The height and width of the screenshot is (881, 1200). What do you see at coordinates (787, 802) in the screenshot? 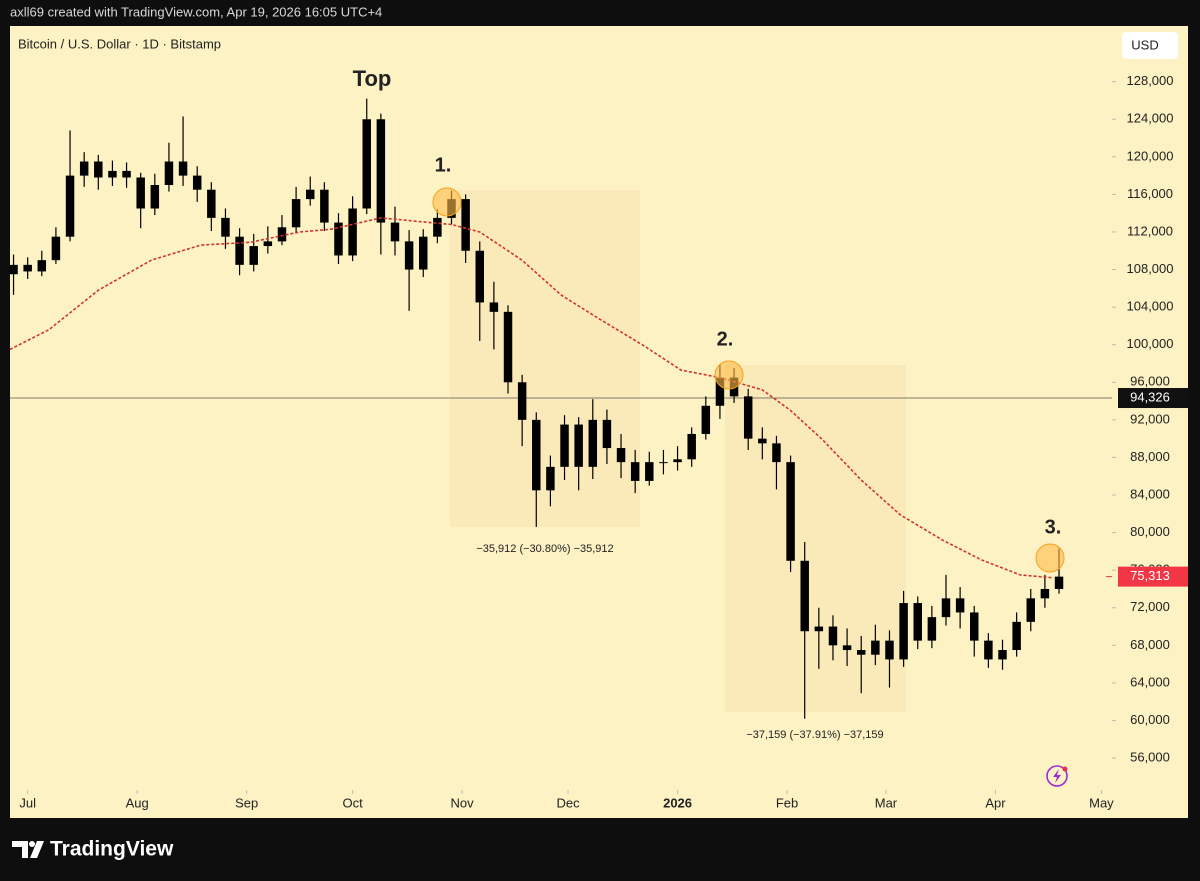
I see `x-tick-label: Feb` at bounding box center [787, 802].